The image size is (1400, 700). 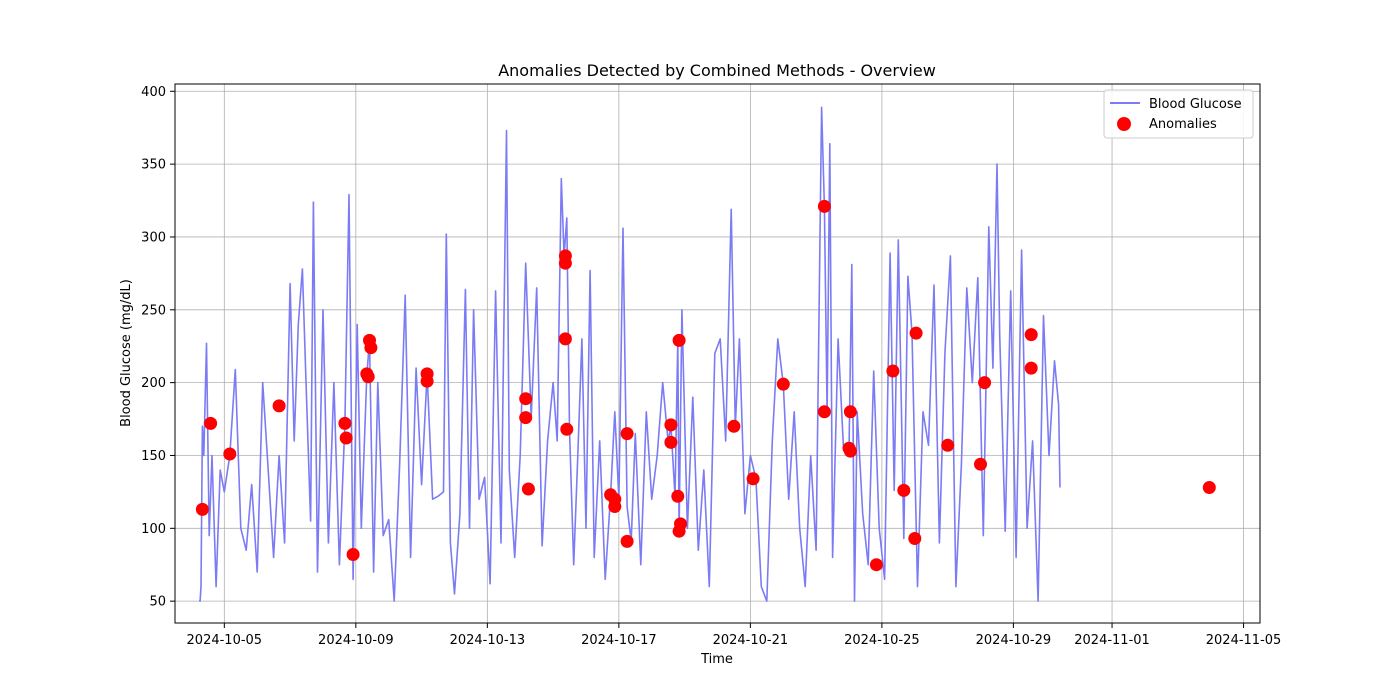 I want to click on x-tick-label: 2024-10-17, so click(x=619, y=640).